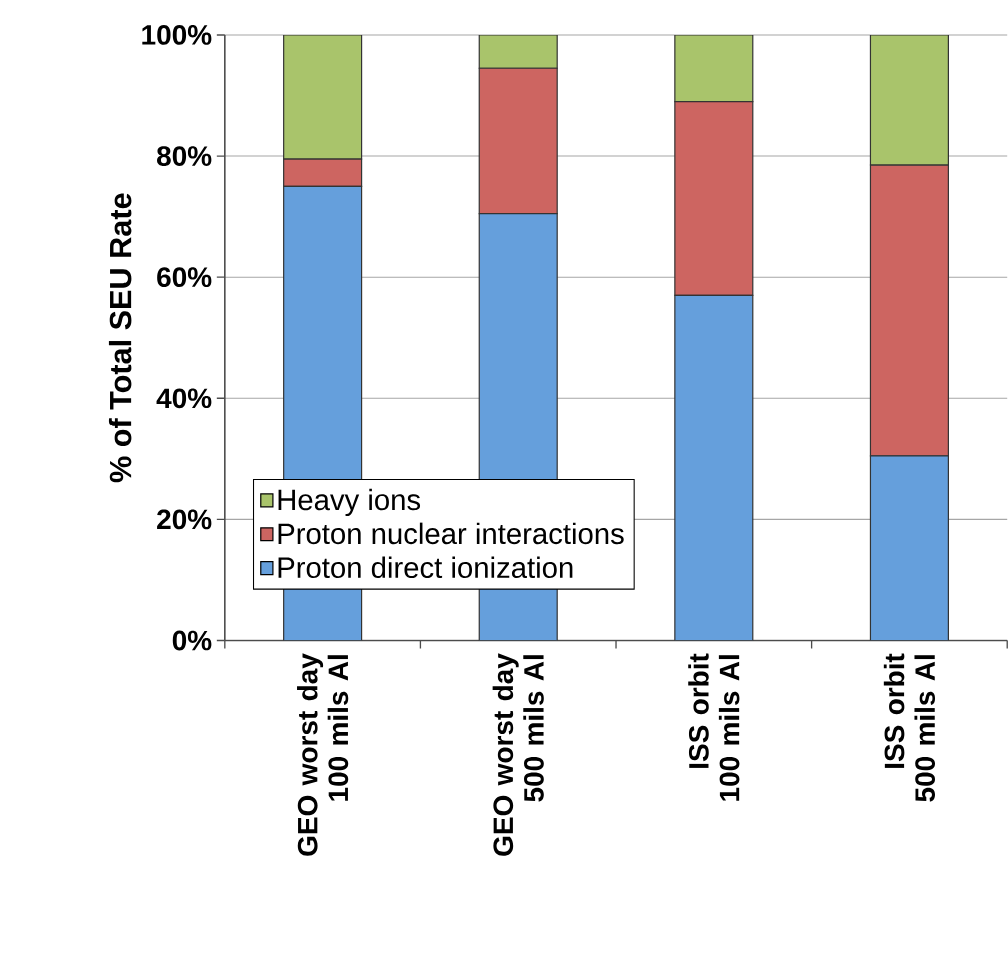  Describe the element at coordinates (184, 156) in the screenshot. I see `y-tick-label: 80%` at that location.